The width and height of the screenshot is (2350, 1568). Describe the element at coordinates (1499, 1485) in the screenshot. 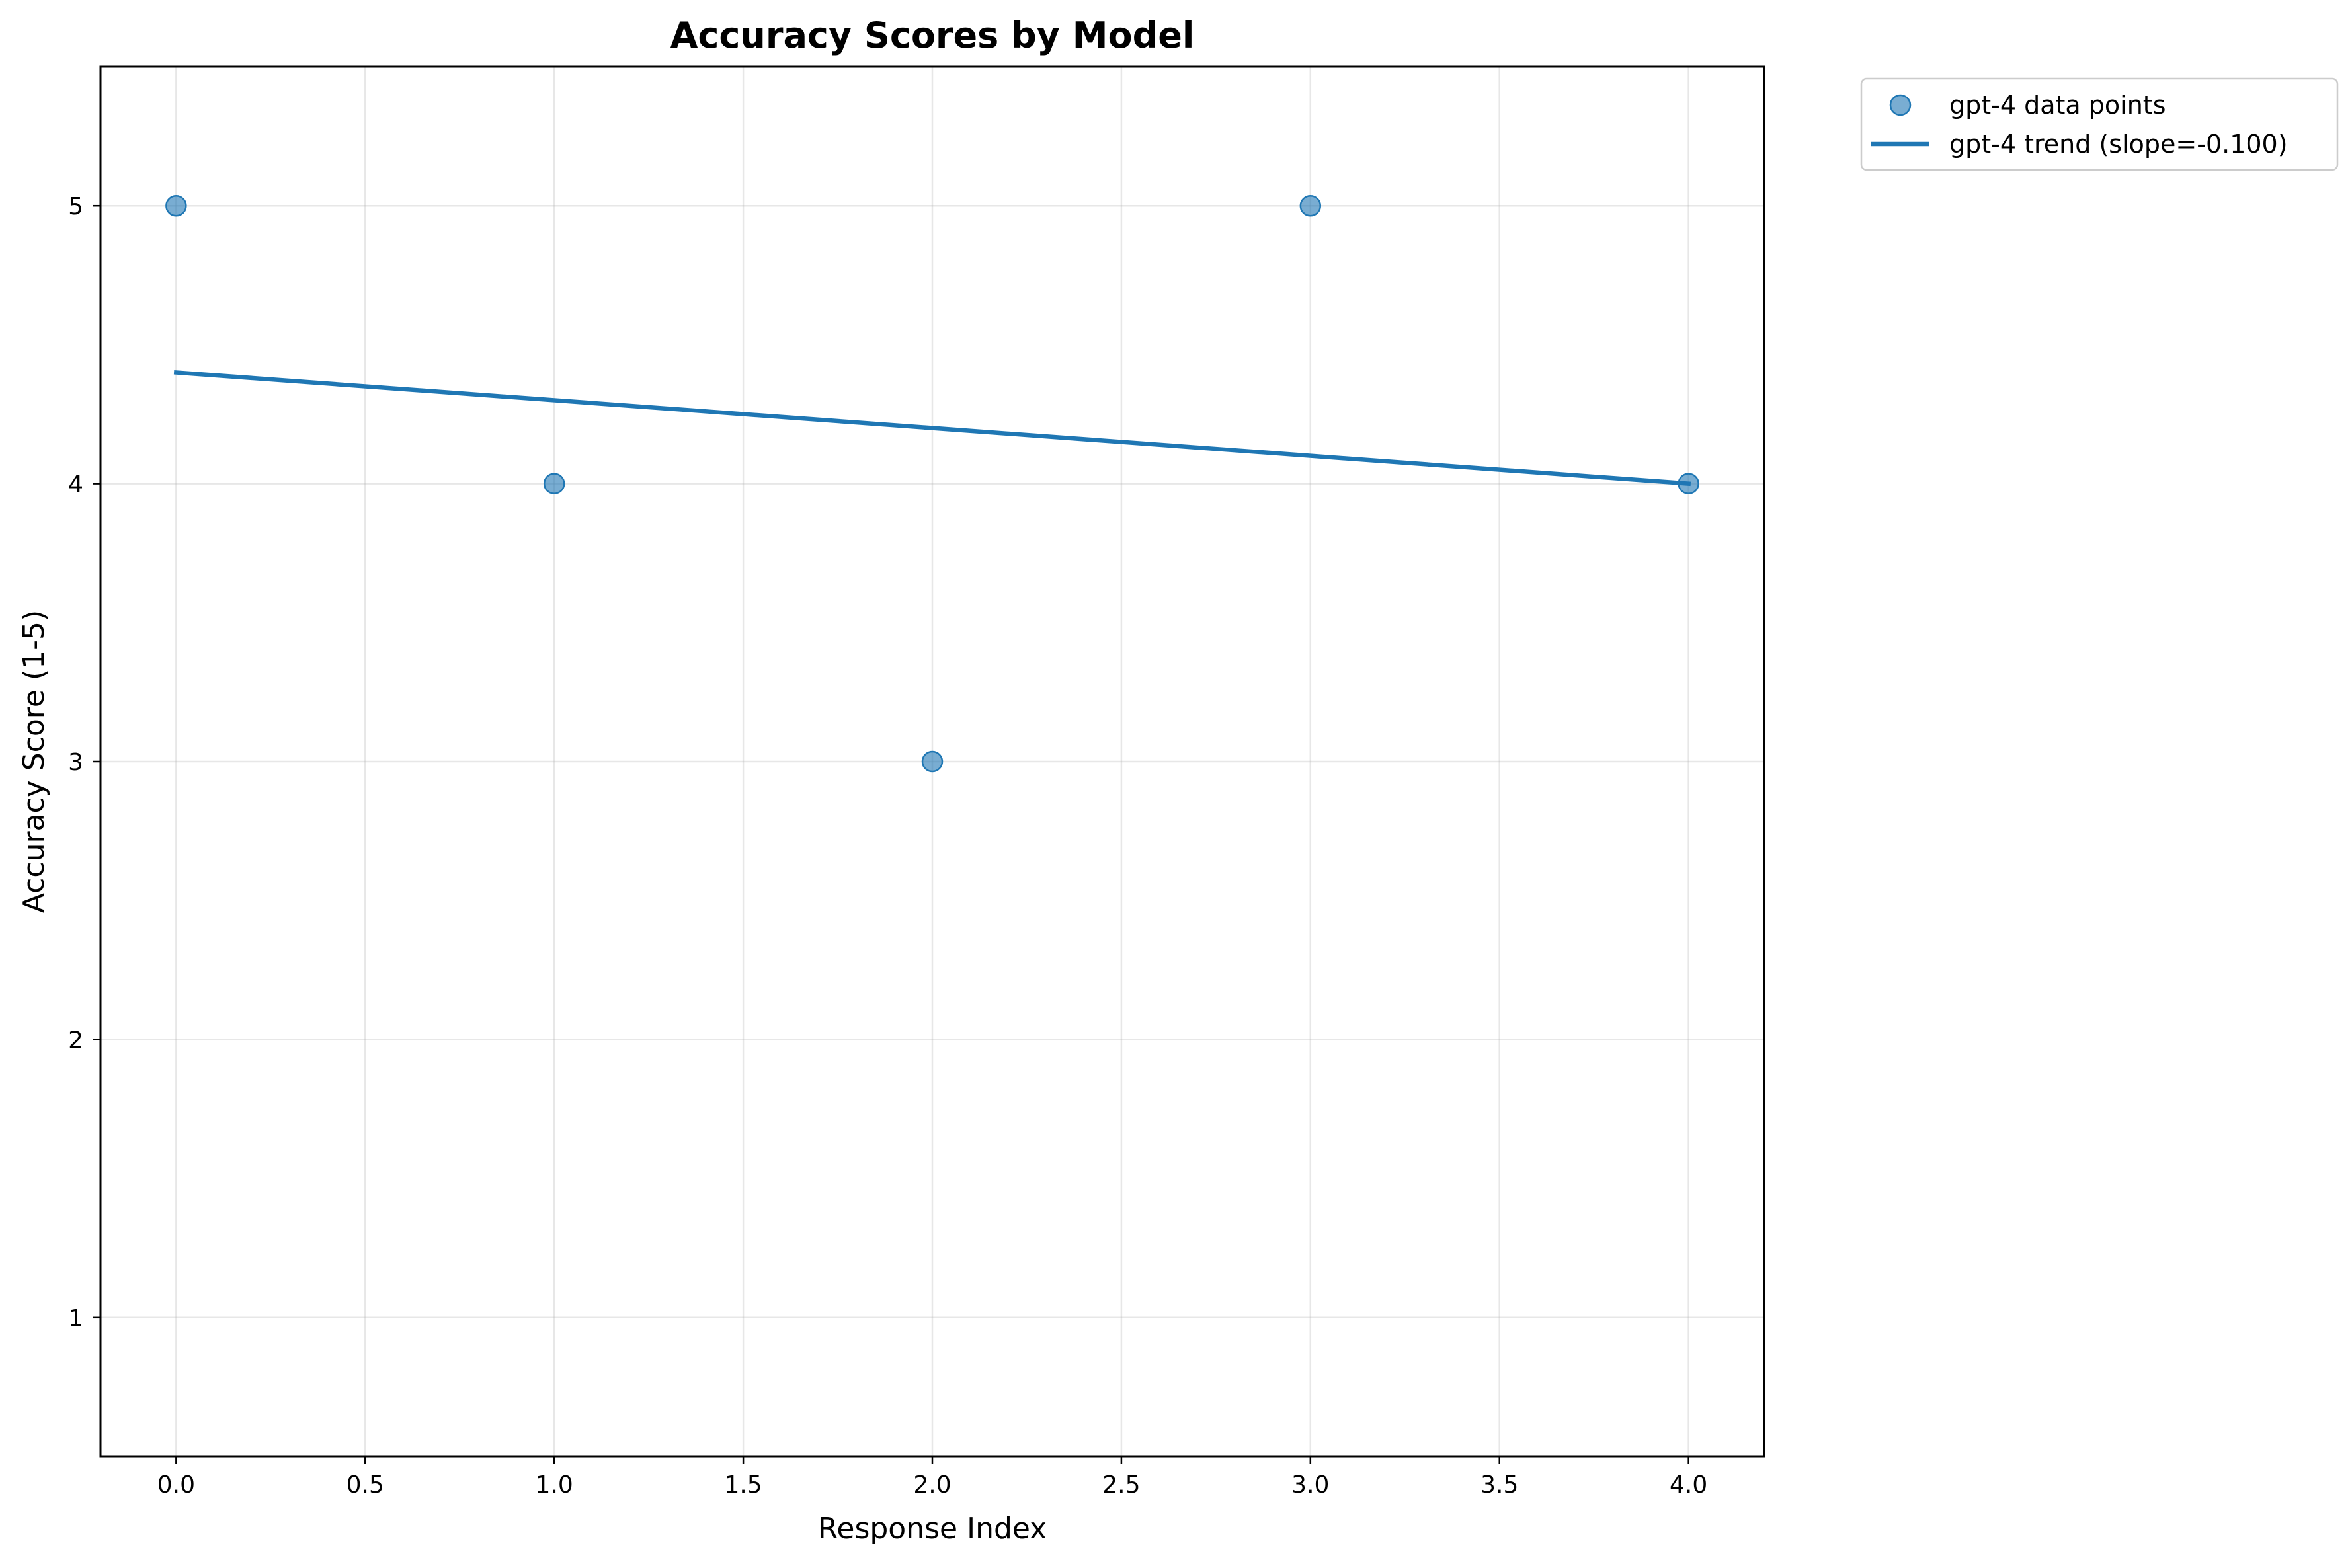

I see `x-tick-label: 3.5` at that location.